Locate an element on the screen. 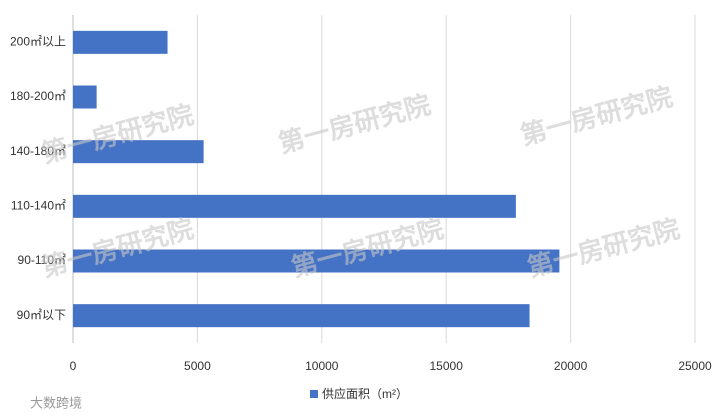 This screenshot has height=416, width=719. brand: 大数跨境 is located at coordinates (56, 402).